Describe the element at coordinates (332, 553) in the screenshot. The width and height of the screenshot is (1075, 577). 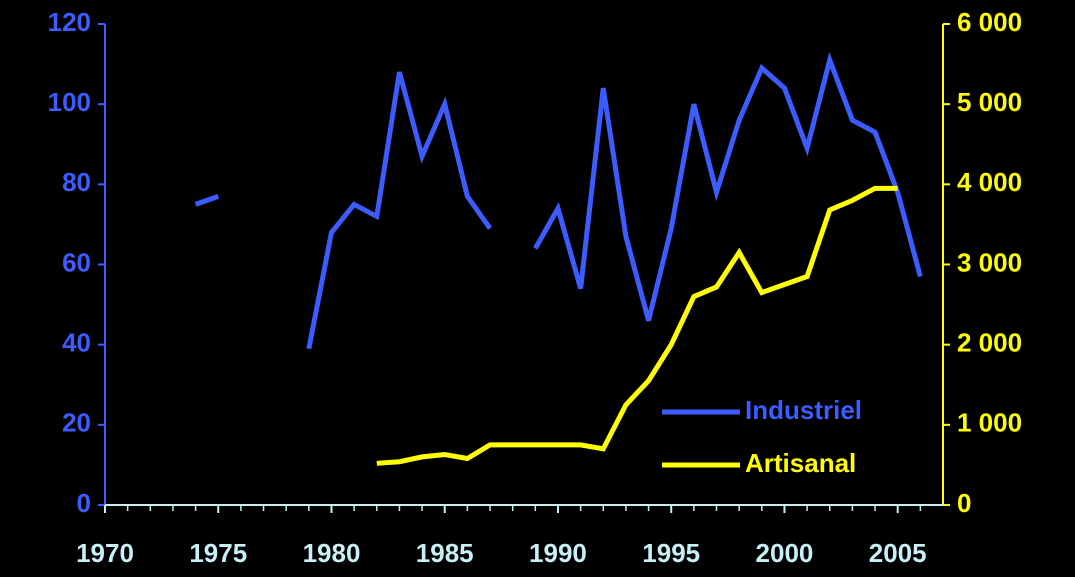
I see `x-tick-label: 1980` at that location.